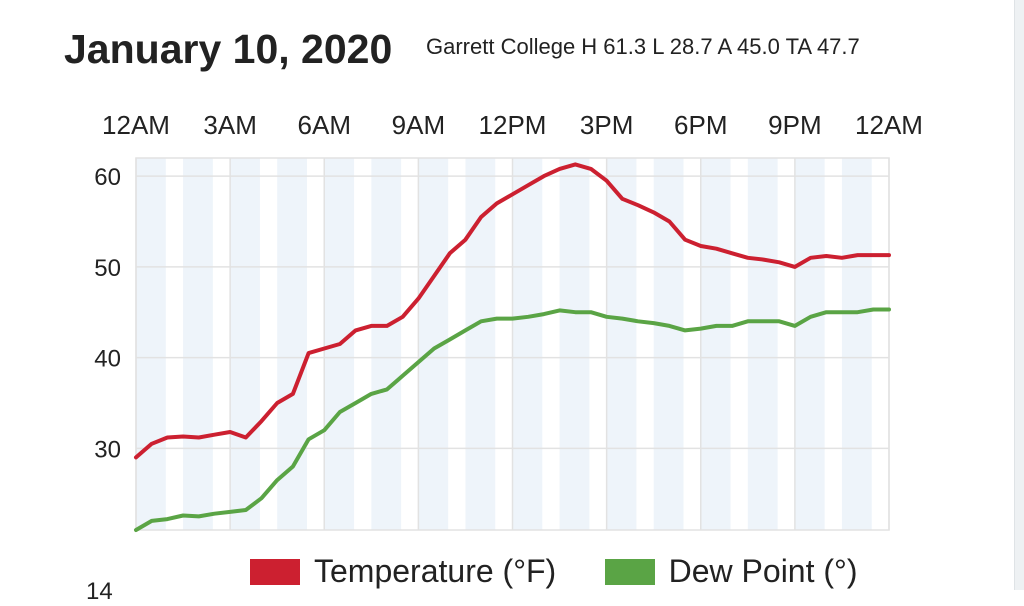  I want to click on x-tick-label: 12PM, so click(513, 125).